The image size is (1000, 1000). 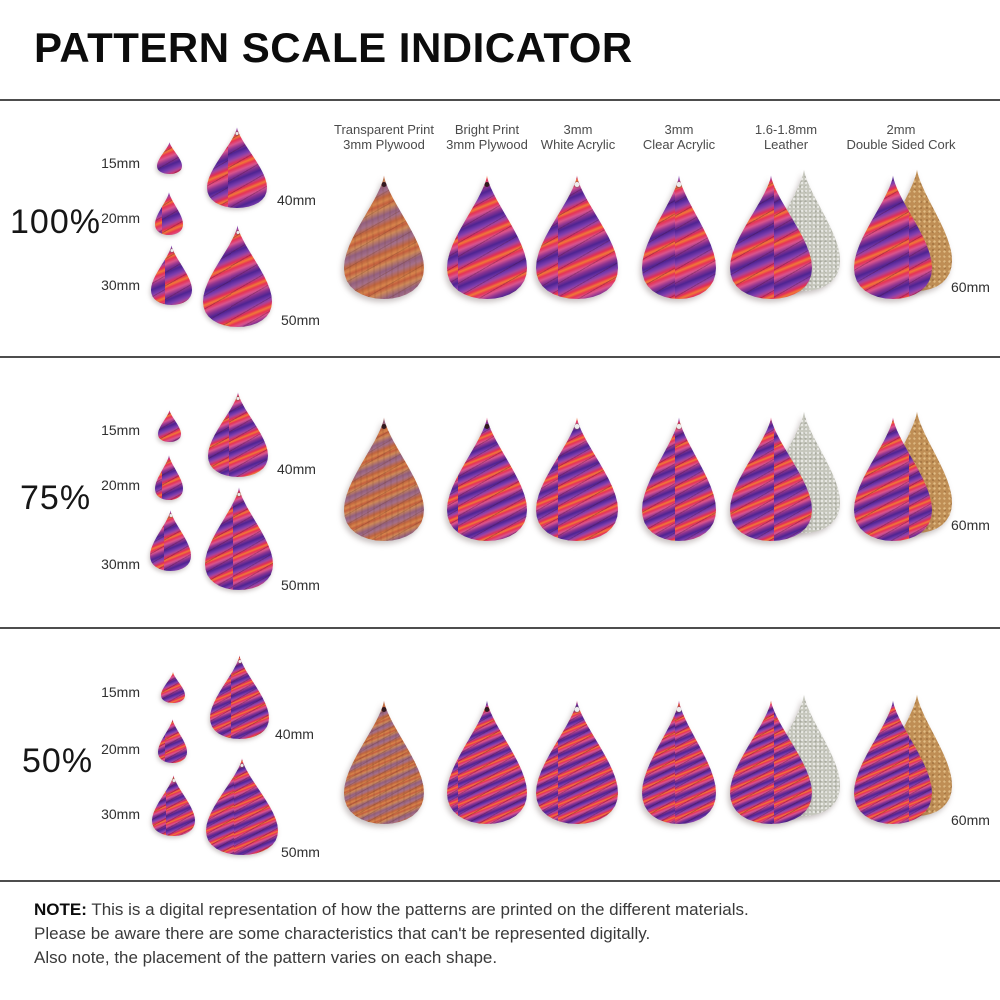 What do you see at coordinates (300, 852) in the screenshot?
I see `size-label-50-50mm: 50mm` at bounding box center [300, 852].